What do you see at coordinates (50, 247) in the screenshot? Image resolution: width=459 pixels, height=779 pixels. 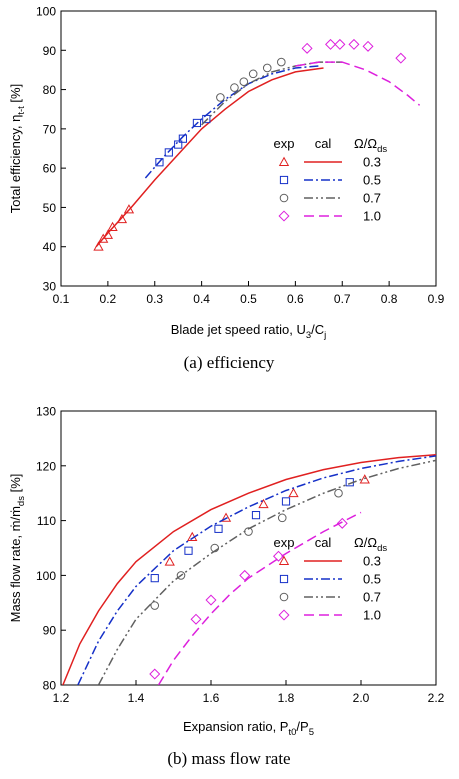 I see `y-tick-label: 40` at bounding box center [50, 247].